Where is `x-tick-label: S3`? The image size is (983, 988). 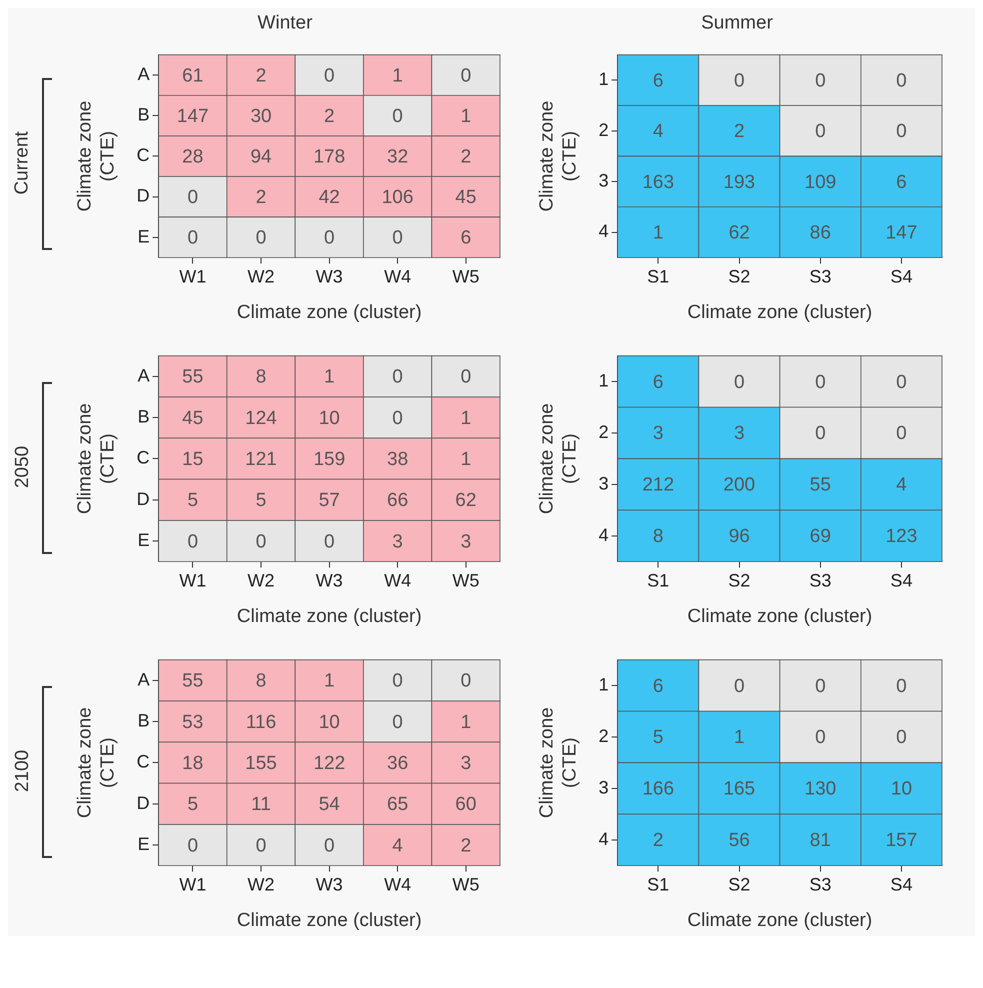 x-tick-label: S3 is located at coordinates (820, 580).